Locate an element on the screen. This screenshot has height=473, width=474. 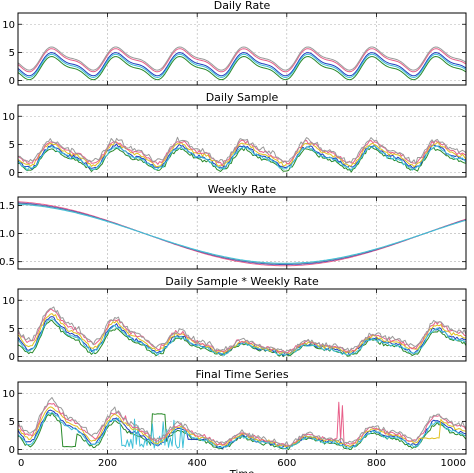
panel-title: Final Time Series is located at coordinates (241, 374).